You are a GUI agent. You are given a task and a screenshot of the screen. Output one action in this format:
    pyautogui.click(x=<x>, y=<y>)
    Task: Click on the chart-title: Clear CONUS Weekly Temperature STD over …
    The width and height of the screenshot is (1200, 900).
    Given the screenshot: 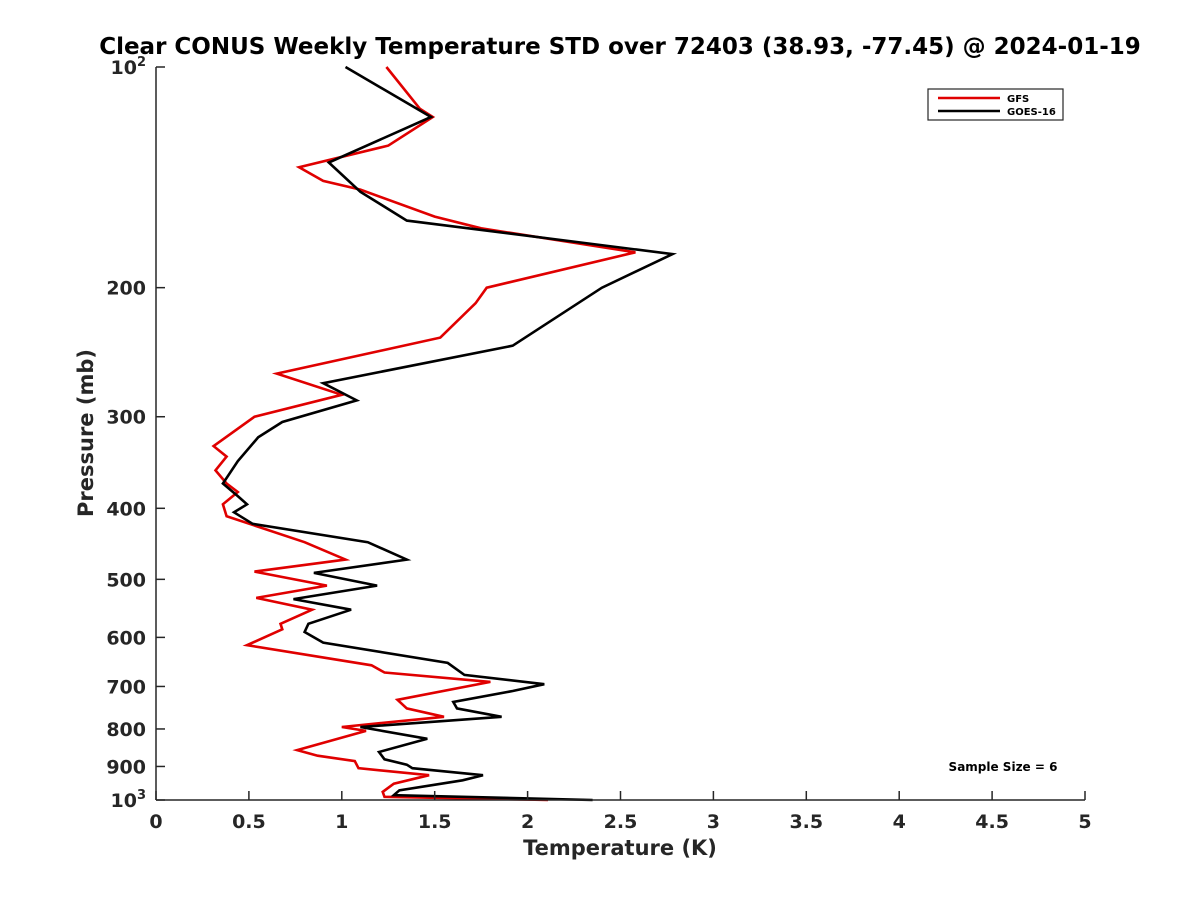 What is the action you would take?
    pyautogui.click(x=620, y=47)
    